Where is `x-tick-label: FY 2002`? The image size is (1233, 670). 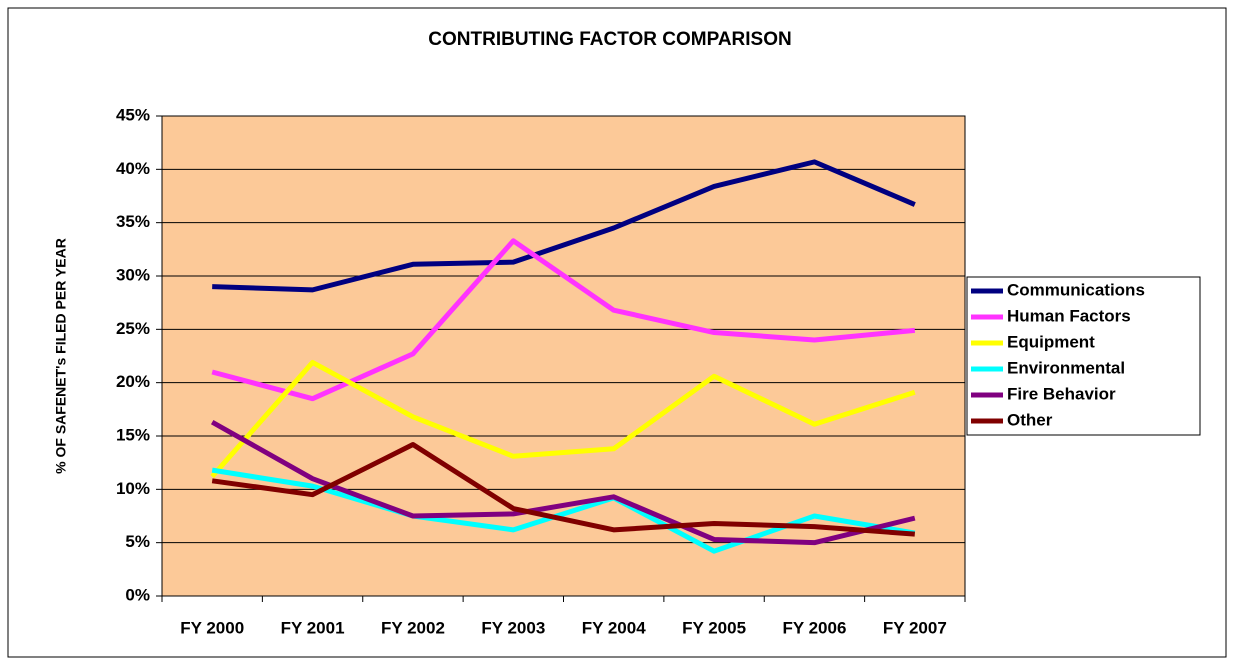
x-tick-label: FY 2002 is located at coordinates (413, 627).